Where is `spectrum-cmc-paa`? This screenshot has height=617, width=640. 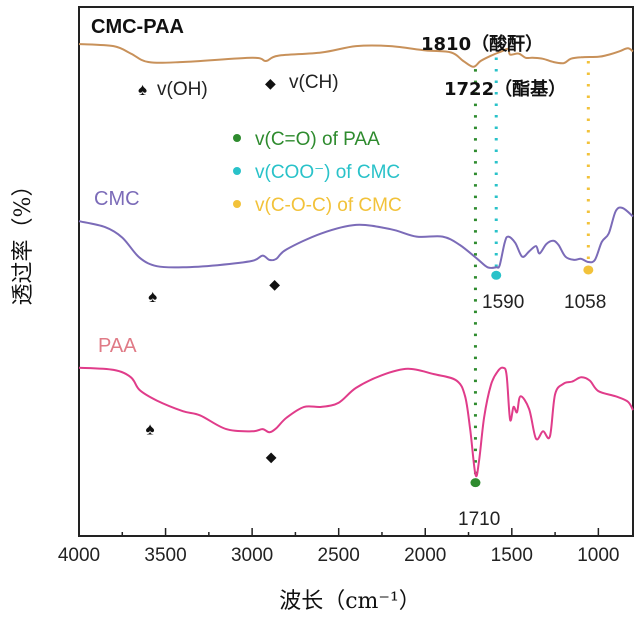
spectrum-cmc-paa is located at coordinates (356, 55).